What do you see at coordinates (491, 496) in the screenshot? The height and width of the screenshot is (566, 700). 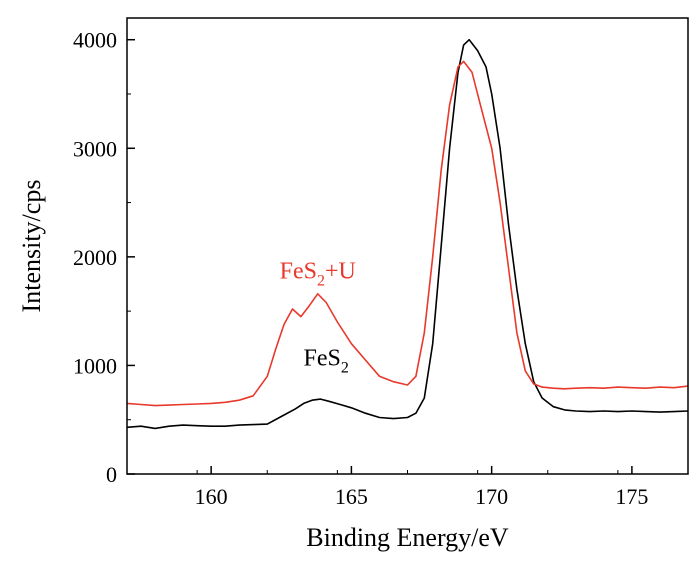 I see `x-tick-label-2: 170` at bounding box center [491, 496].